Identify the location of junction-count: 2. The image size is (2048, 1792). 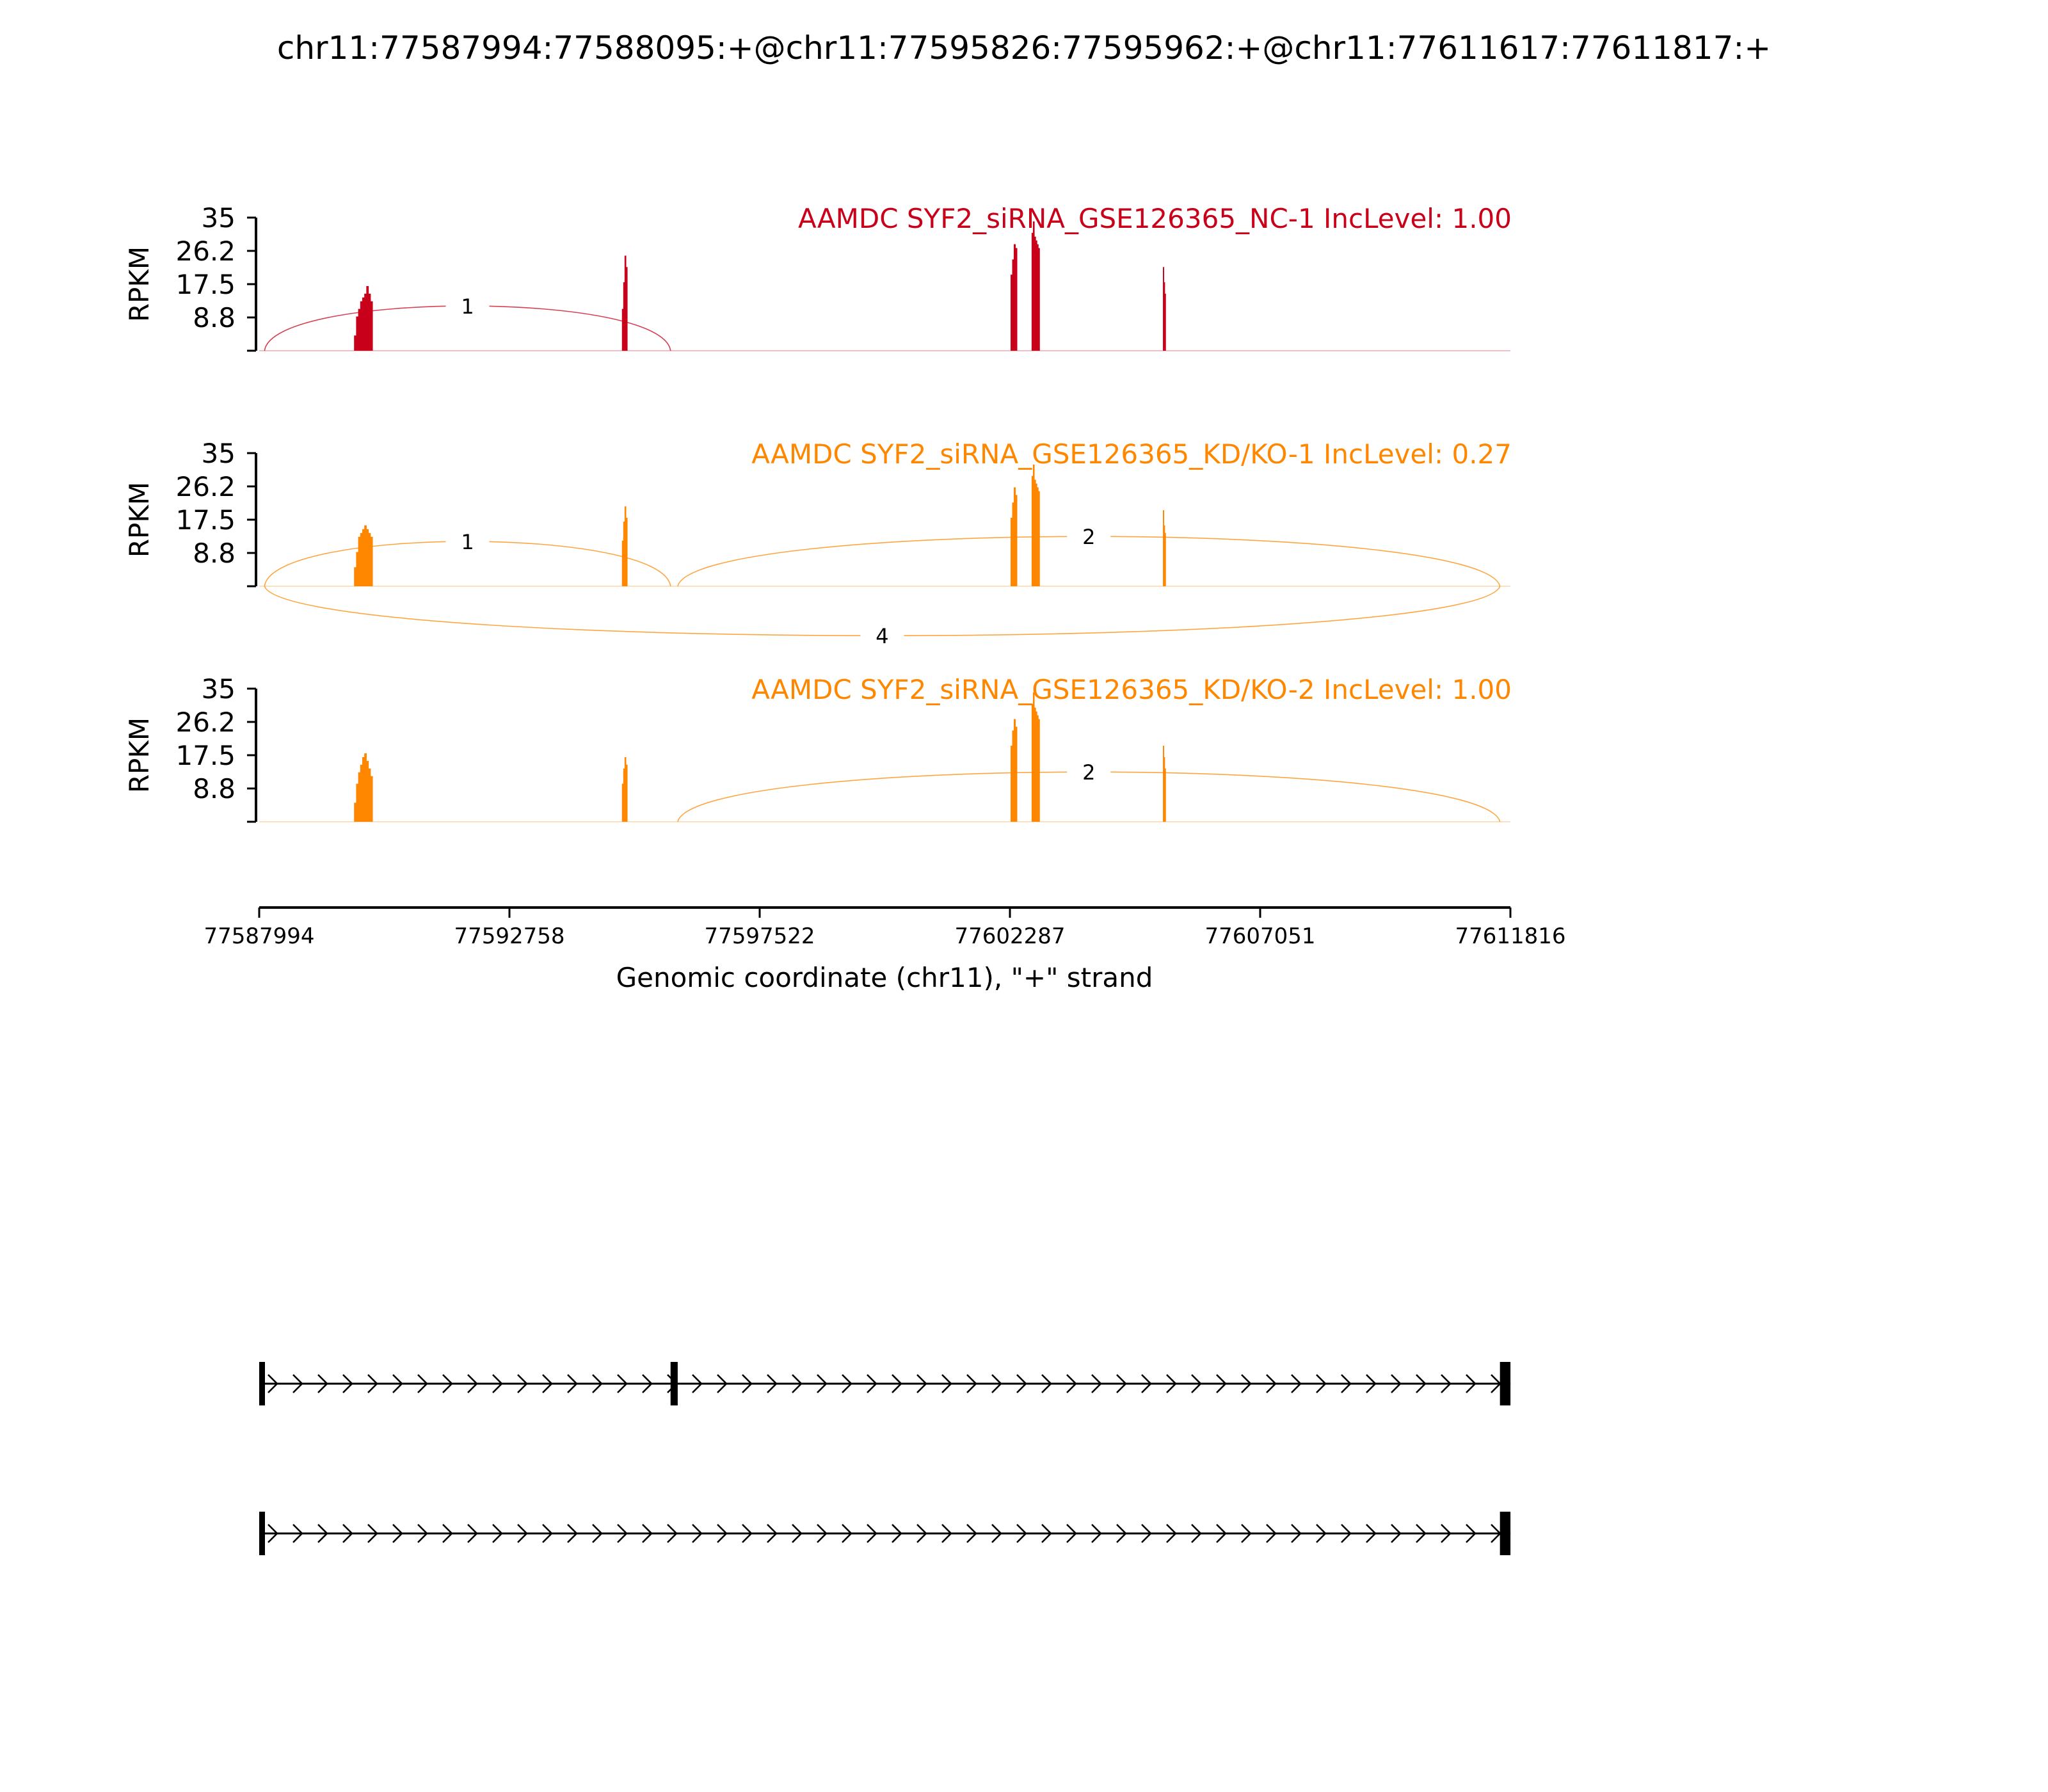
(1088, 772).